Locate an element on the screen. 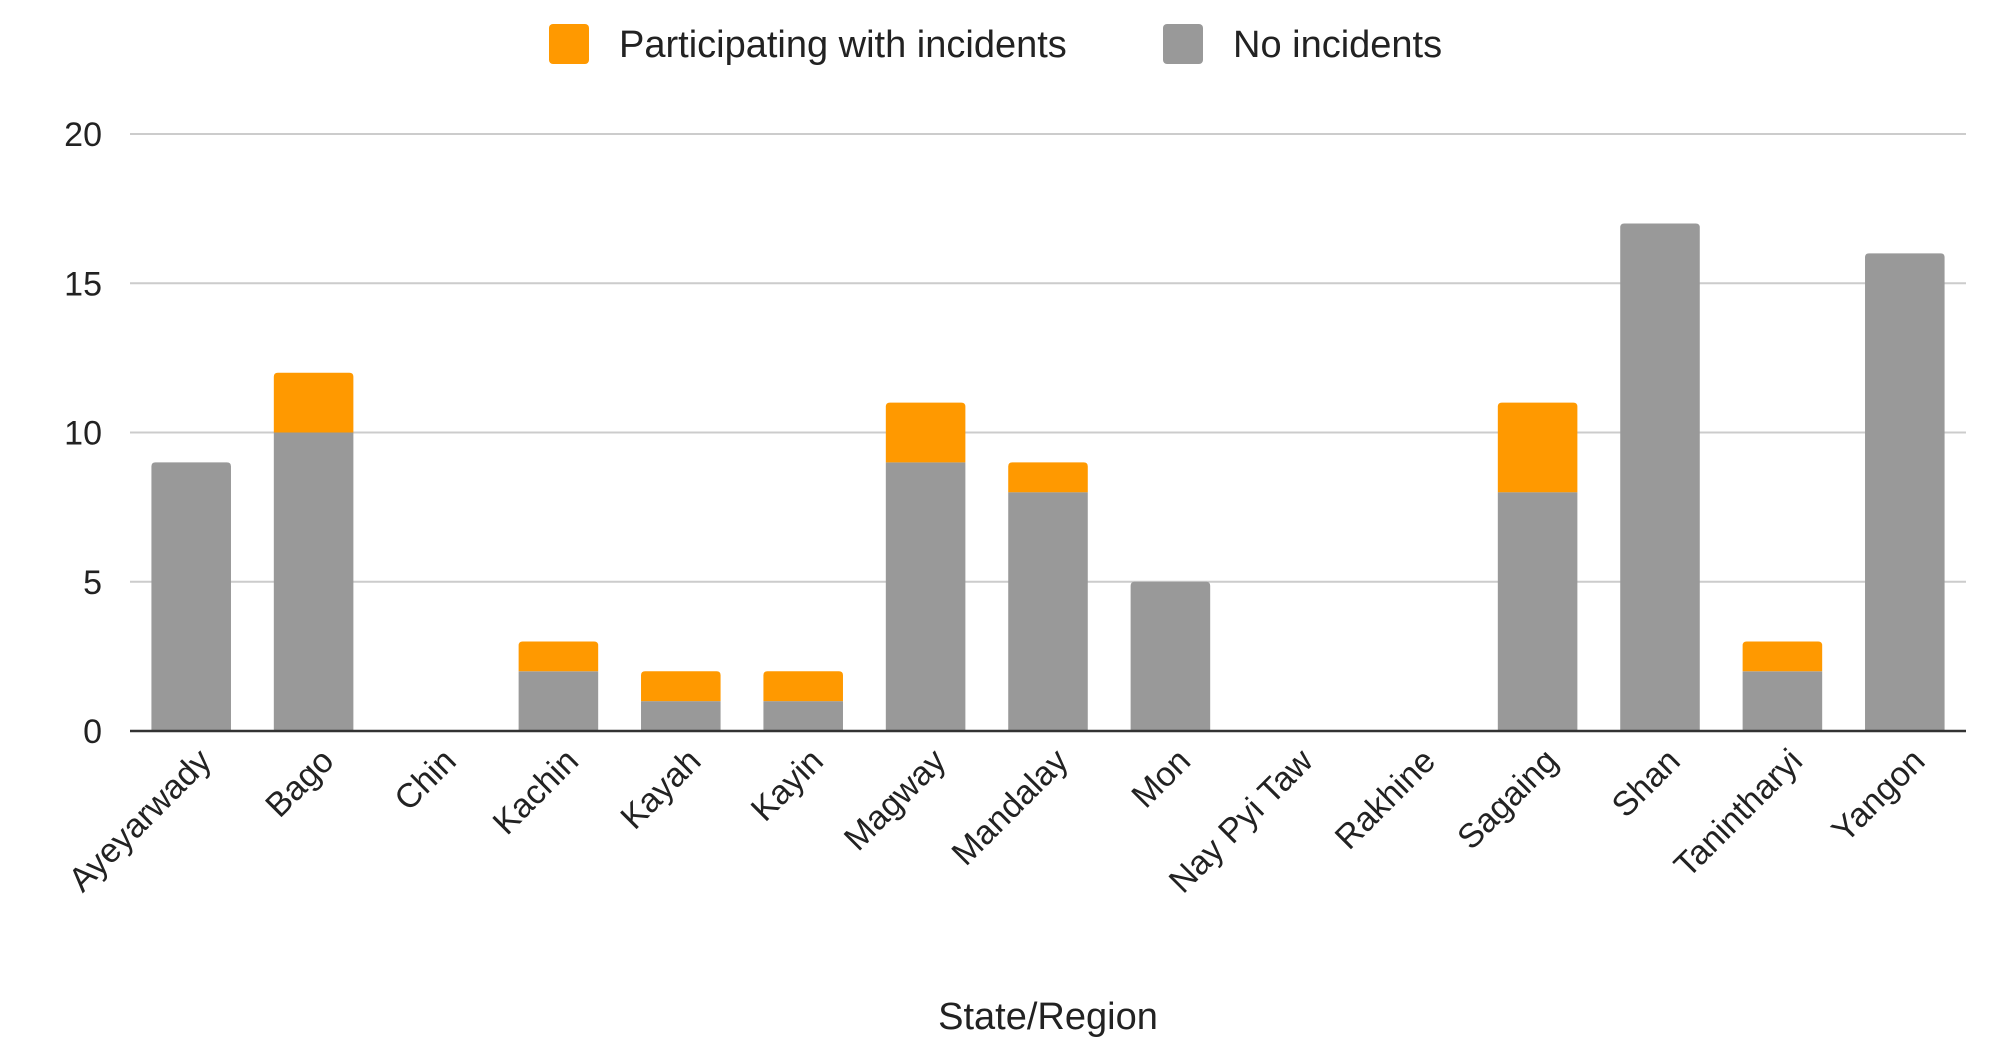  x-tick-label: Magway is located at coordinates (895, 800).